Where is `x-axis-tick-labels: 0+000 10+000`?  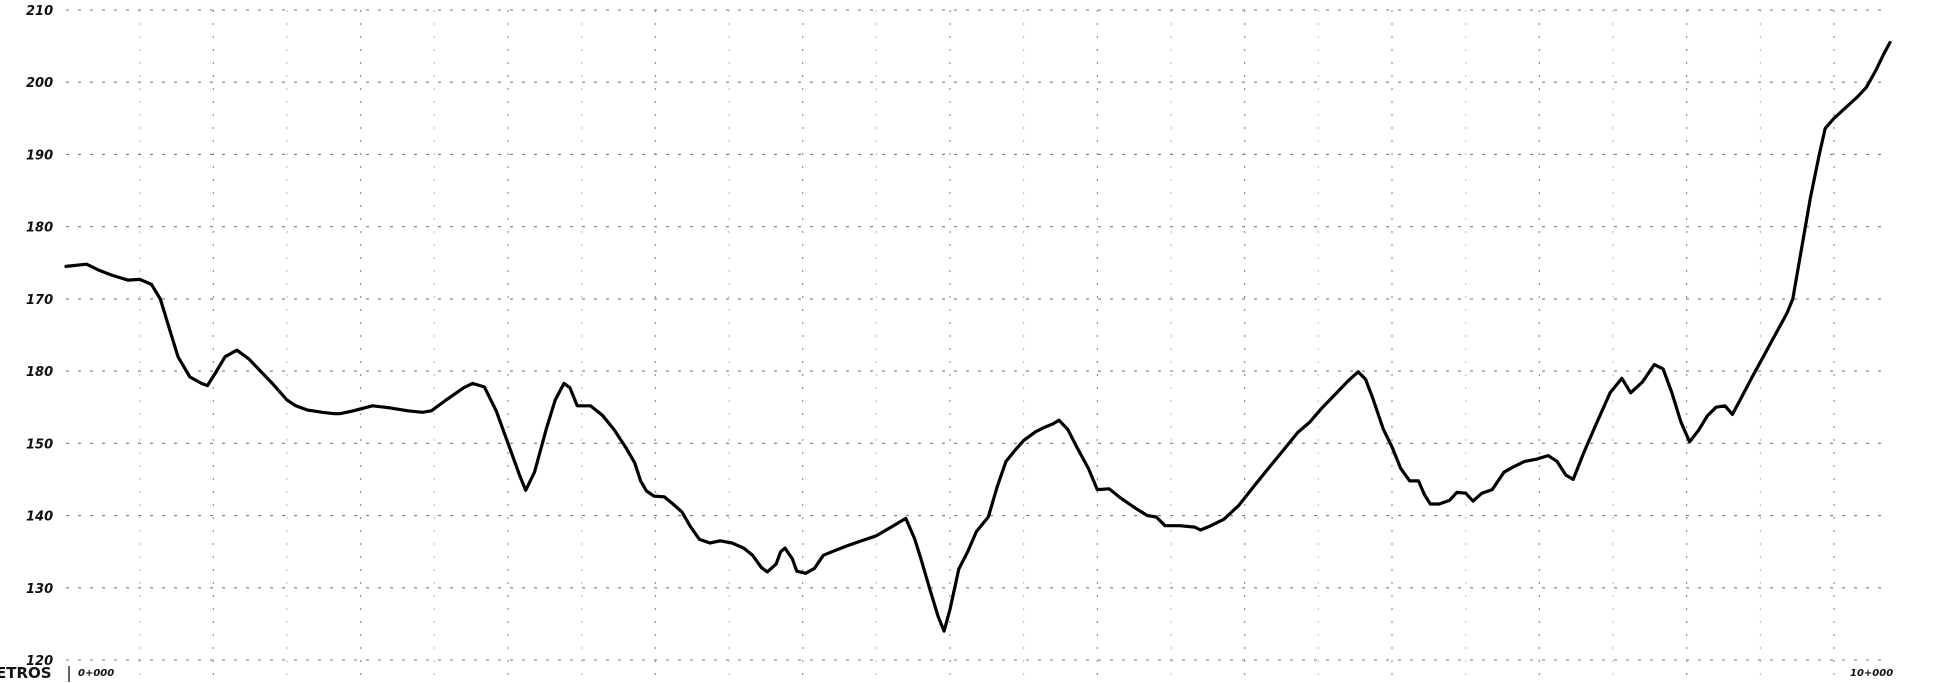
x-axis-tick-labels: 0+000 10+000 is located at coordinates (985, 673).